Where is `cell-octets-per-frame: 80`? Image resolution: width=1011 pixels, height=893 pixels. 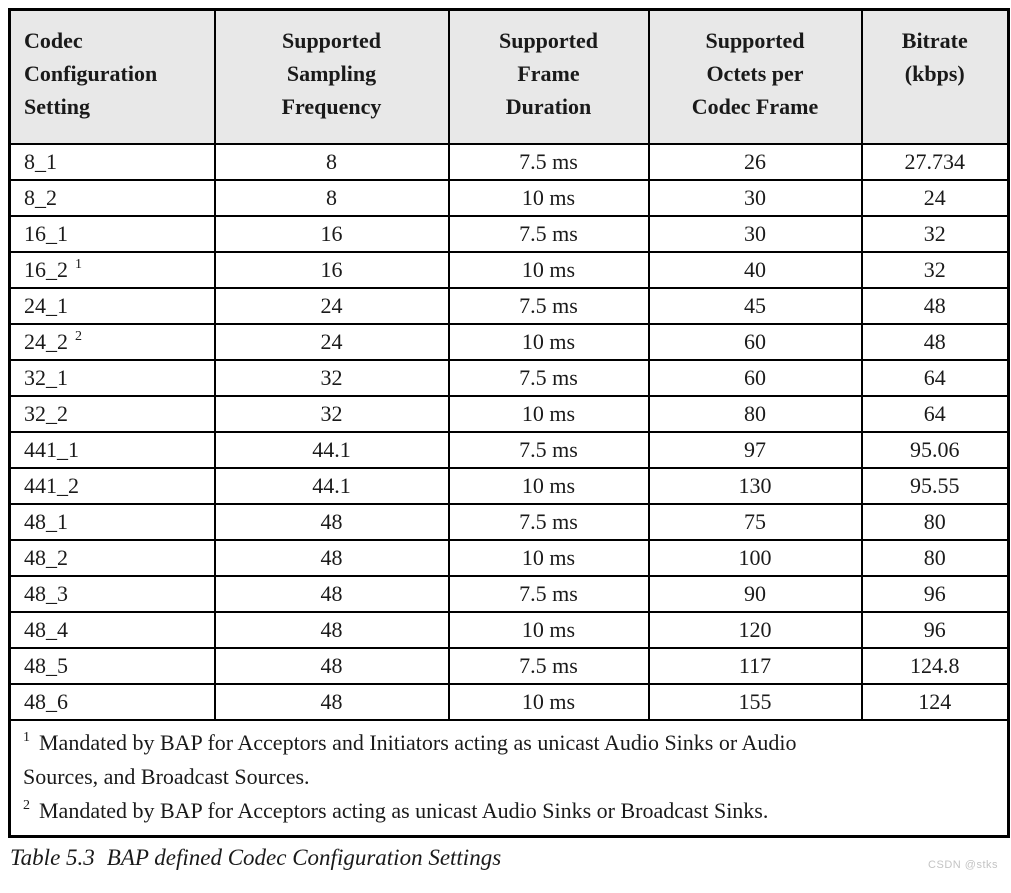 cell-octets-per-frame: 80 is located at coordinates (755, 413).